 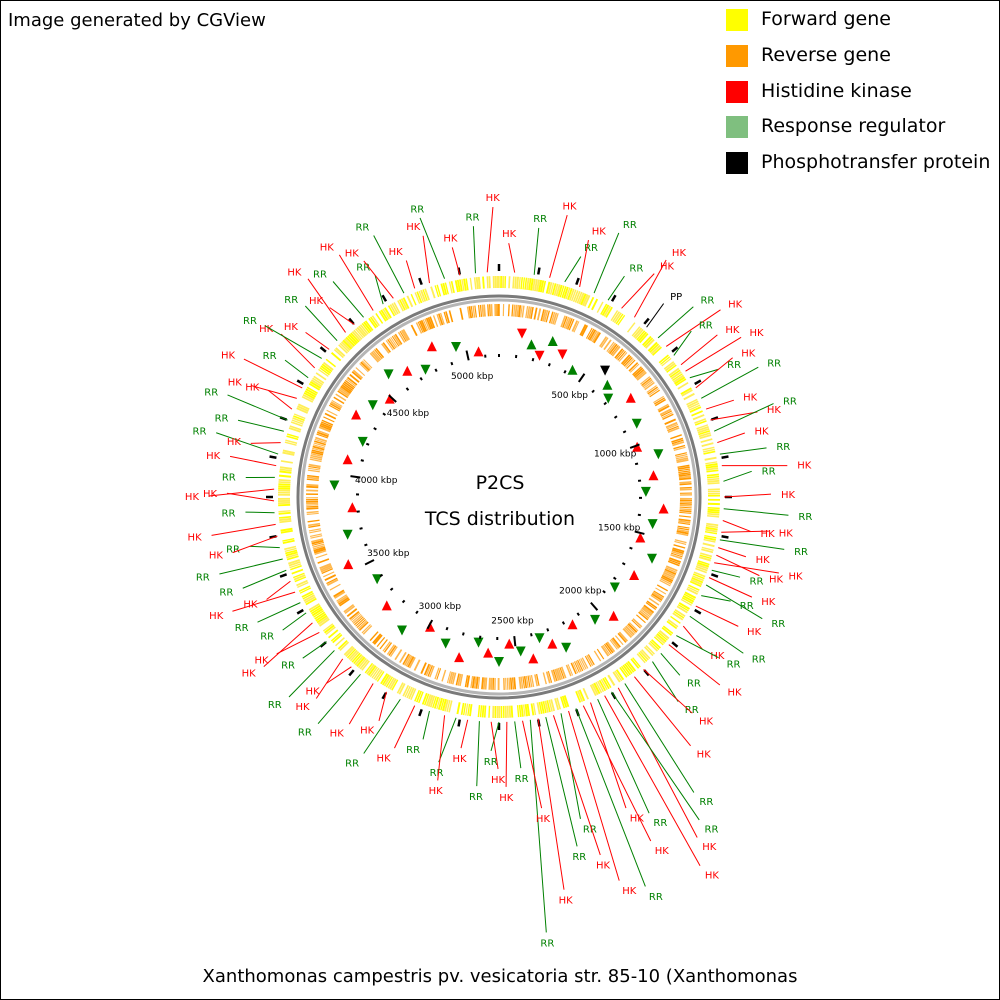 I want to click on rr-marker, so click(x=566, y=647).